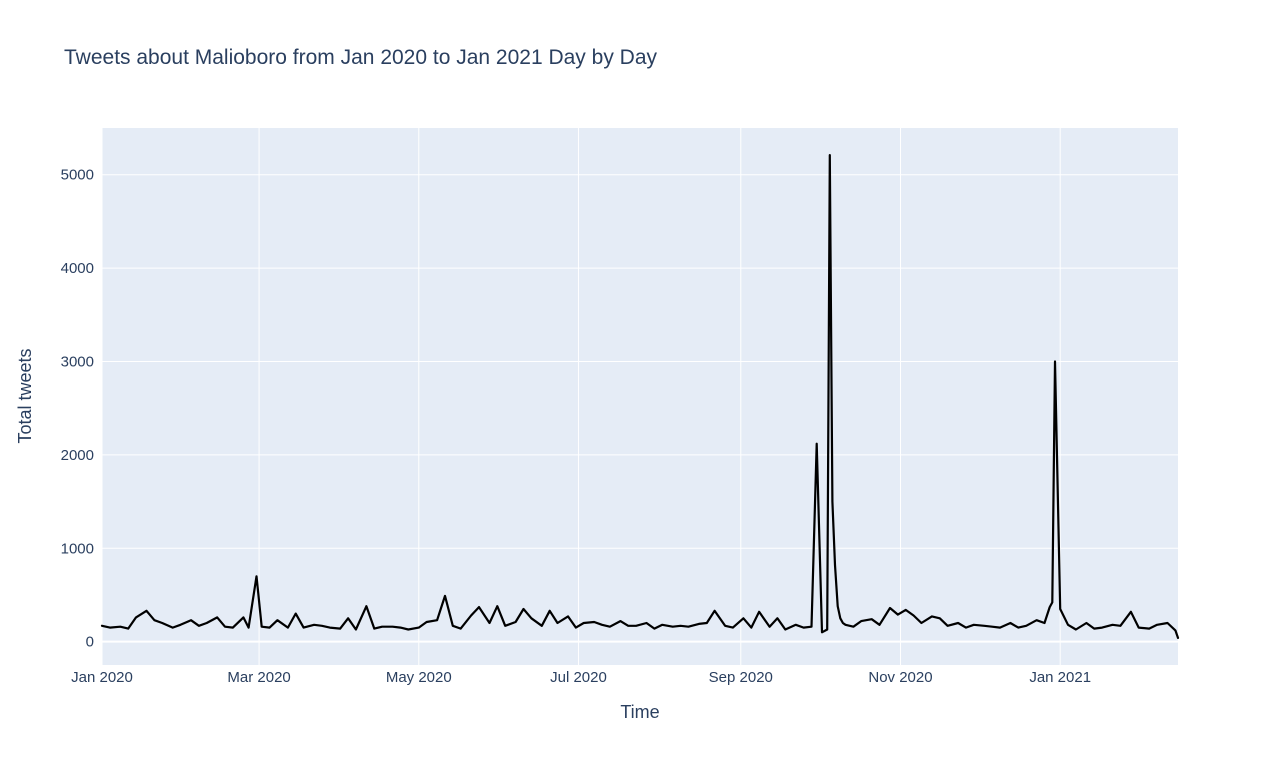  I want to click on y-tick-label: 5000, so click(77, 175).